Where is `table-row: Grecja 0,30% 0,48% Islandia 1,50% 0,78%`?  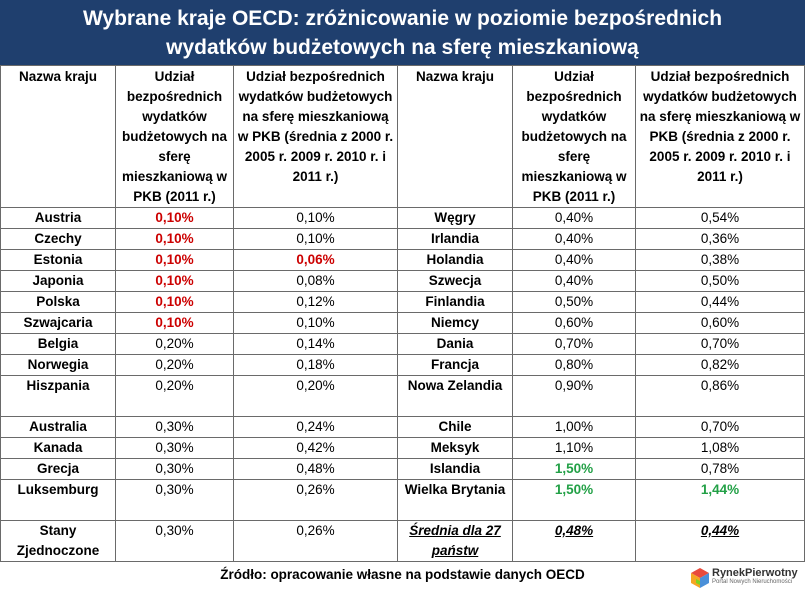 table-row: Grecja 0,30% 0,48% Islandia 1,50% 0,78% is located at coordinates (402, 469).